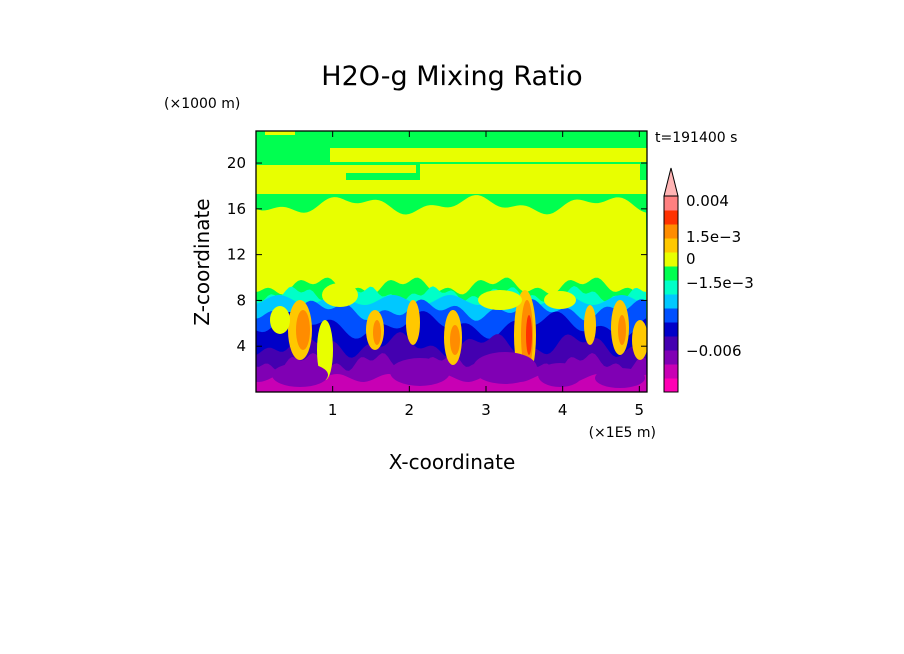 This screenshot has width=904, height=654. I want to click on y-axis-label: Z-coordinate, so click(202, 261).